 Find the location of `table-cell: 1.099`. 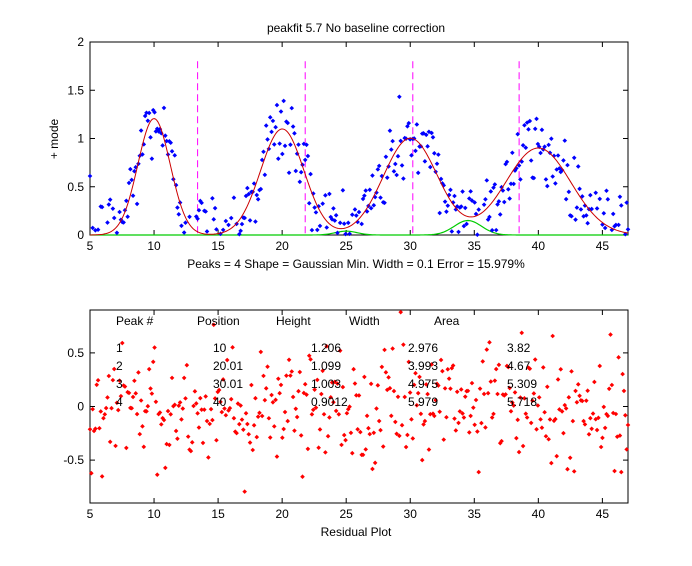

table-cell: 1.099 is located at coordinates (326, 366).